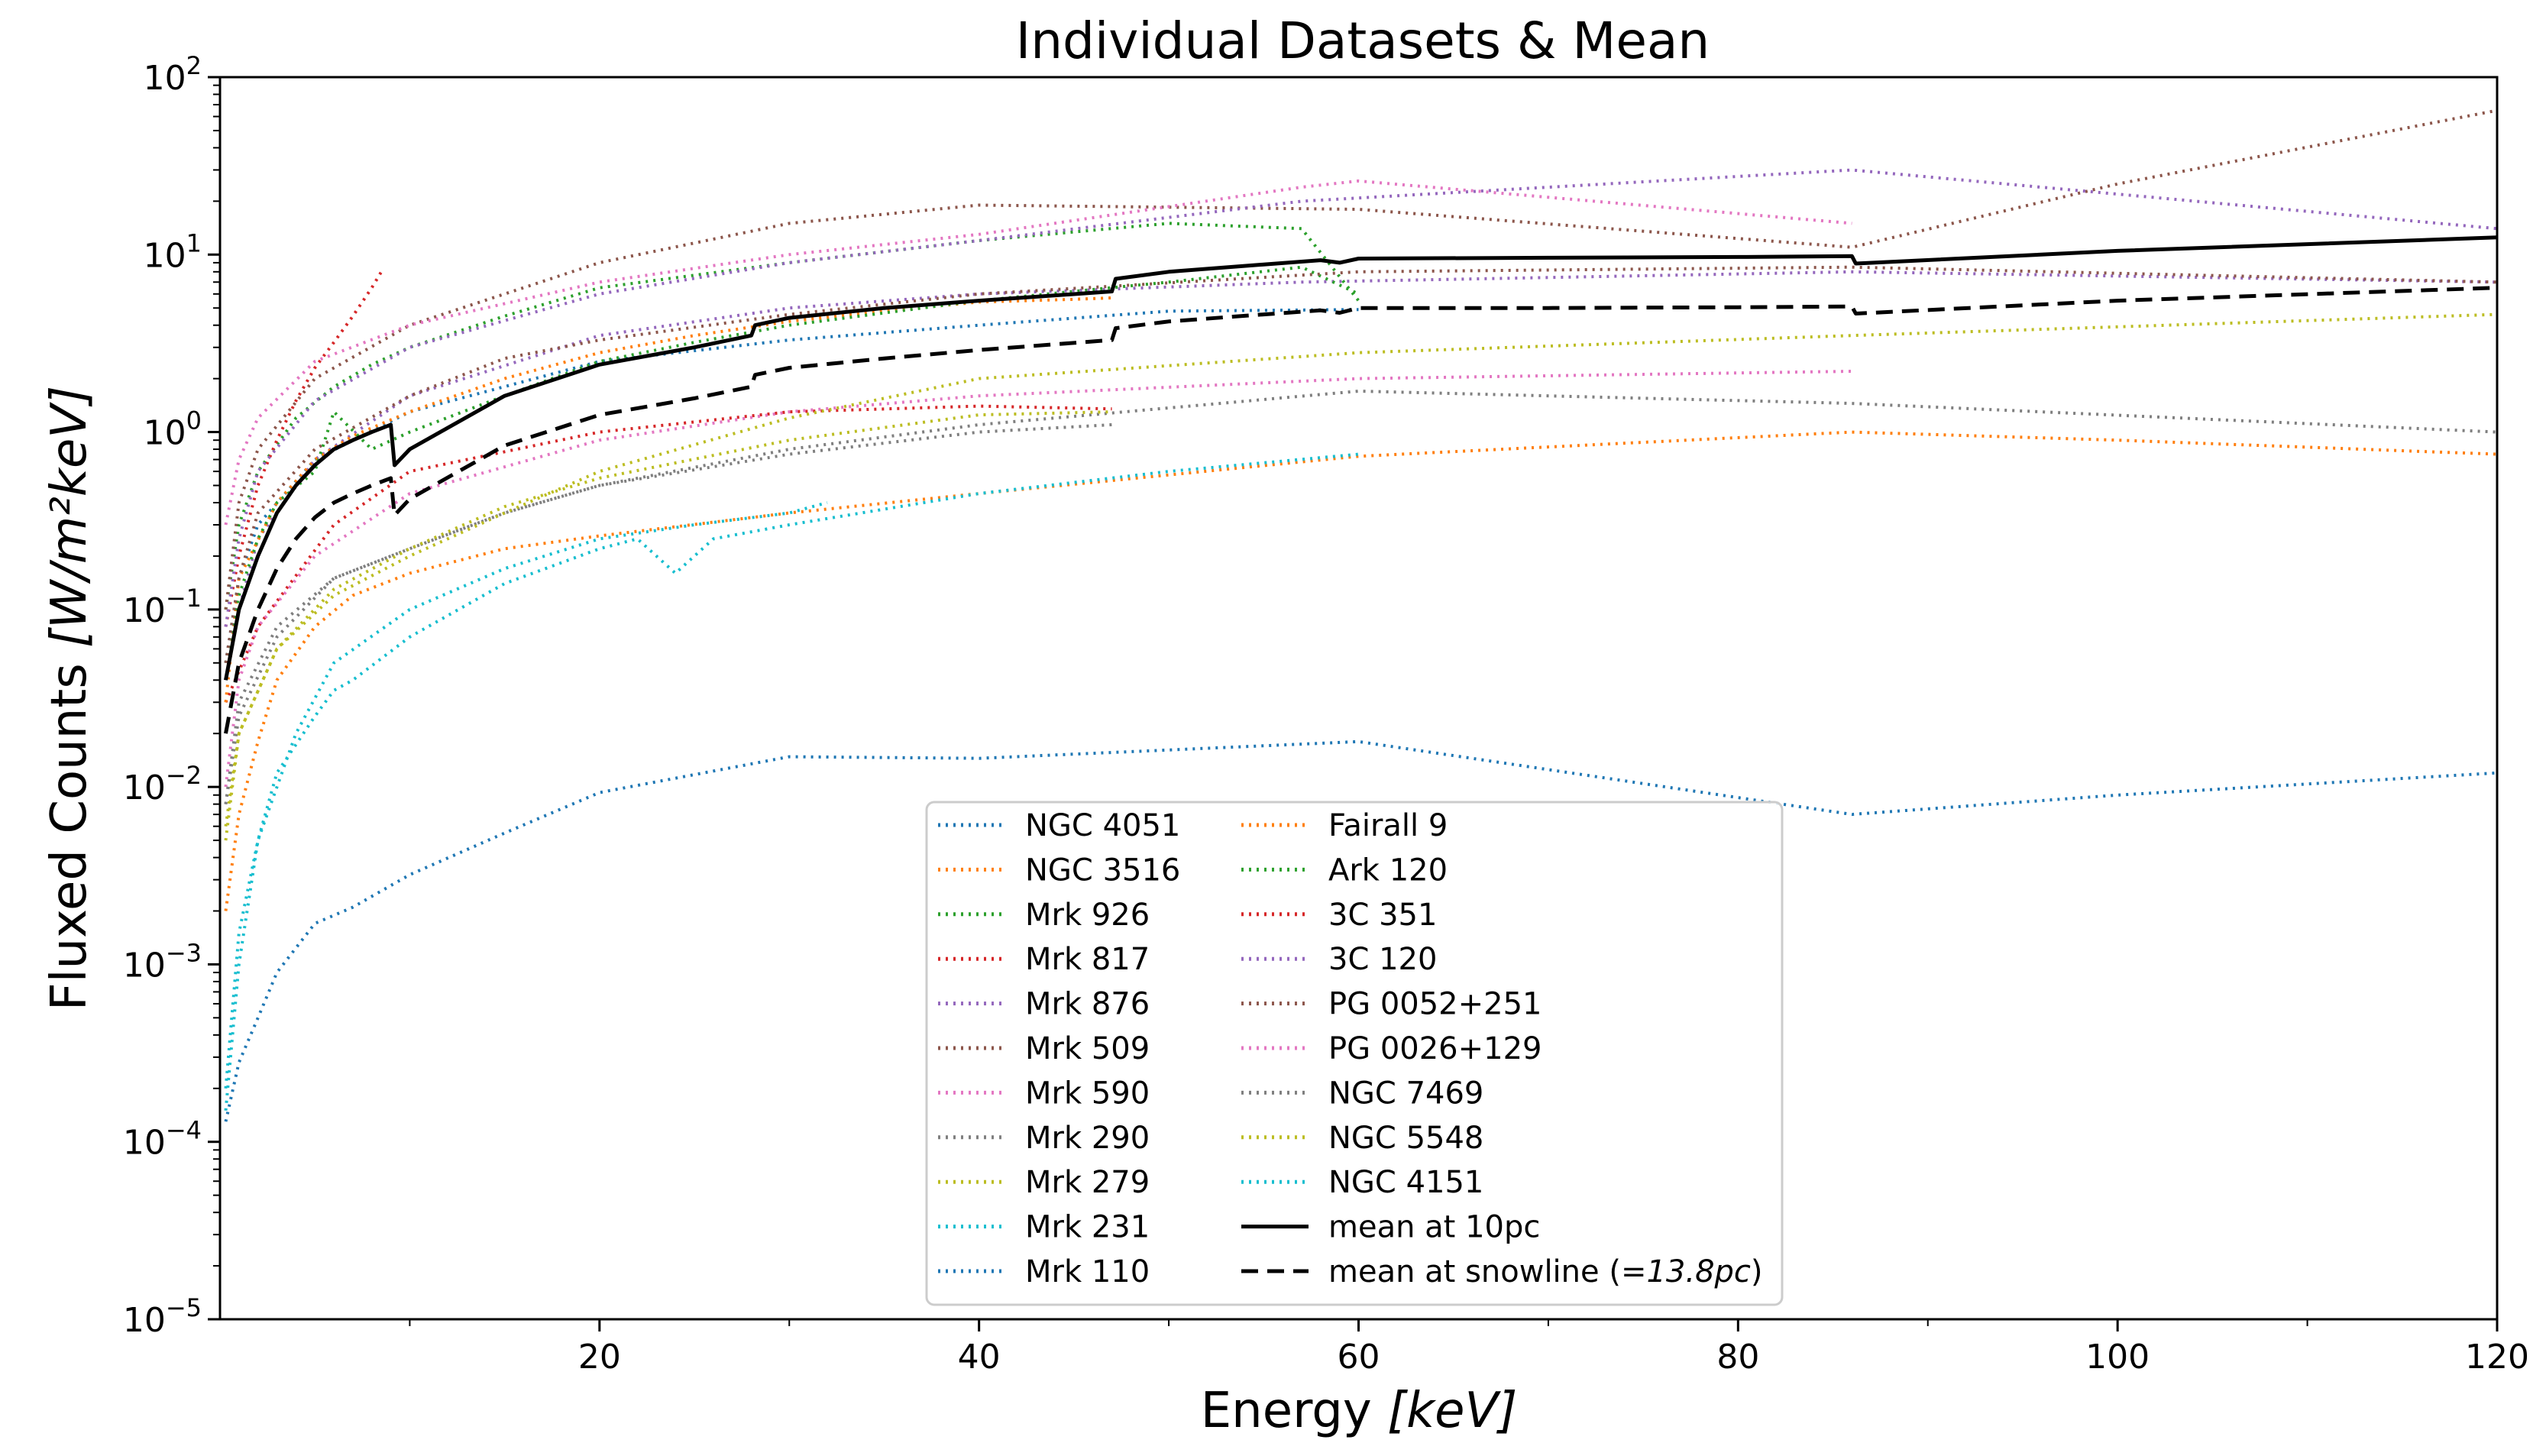 The width and height of the screenshot is (2546, 1456). What do you see at coordinates (162, 1317) in the screenshot?
I see `y-tick-label: 10⁻⁵` at bounding box center [162, 1317].